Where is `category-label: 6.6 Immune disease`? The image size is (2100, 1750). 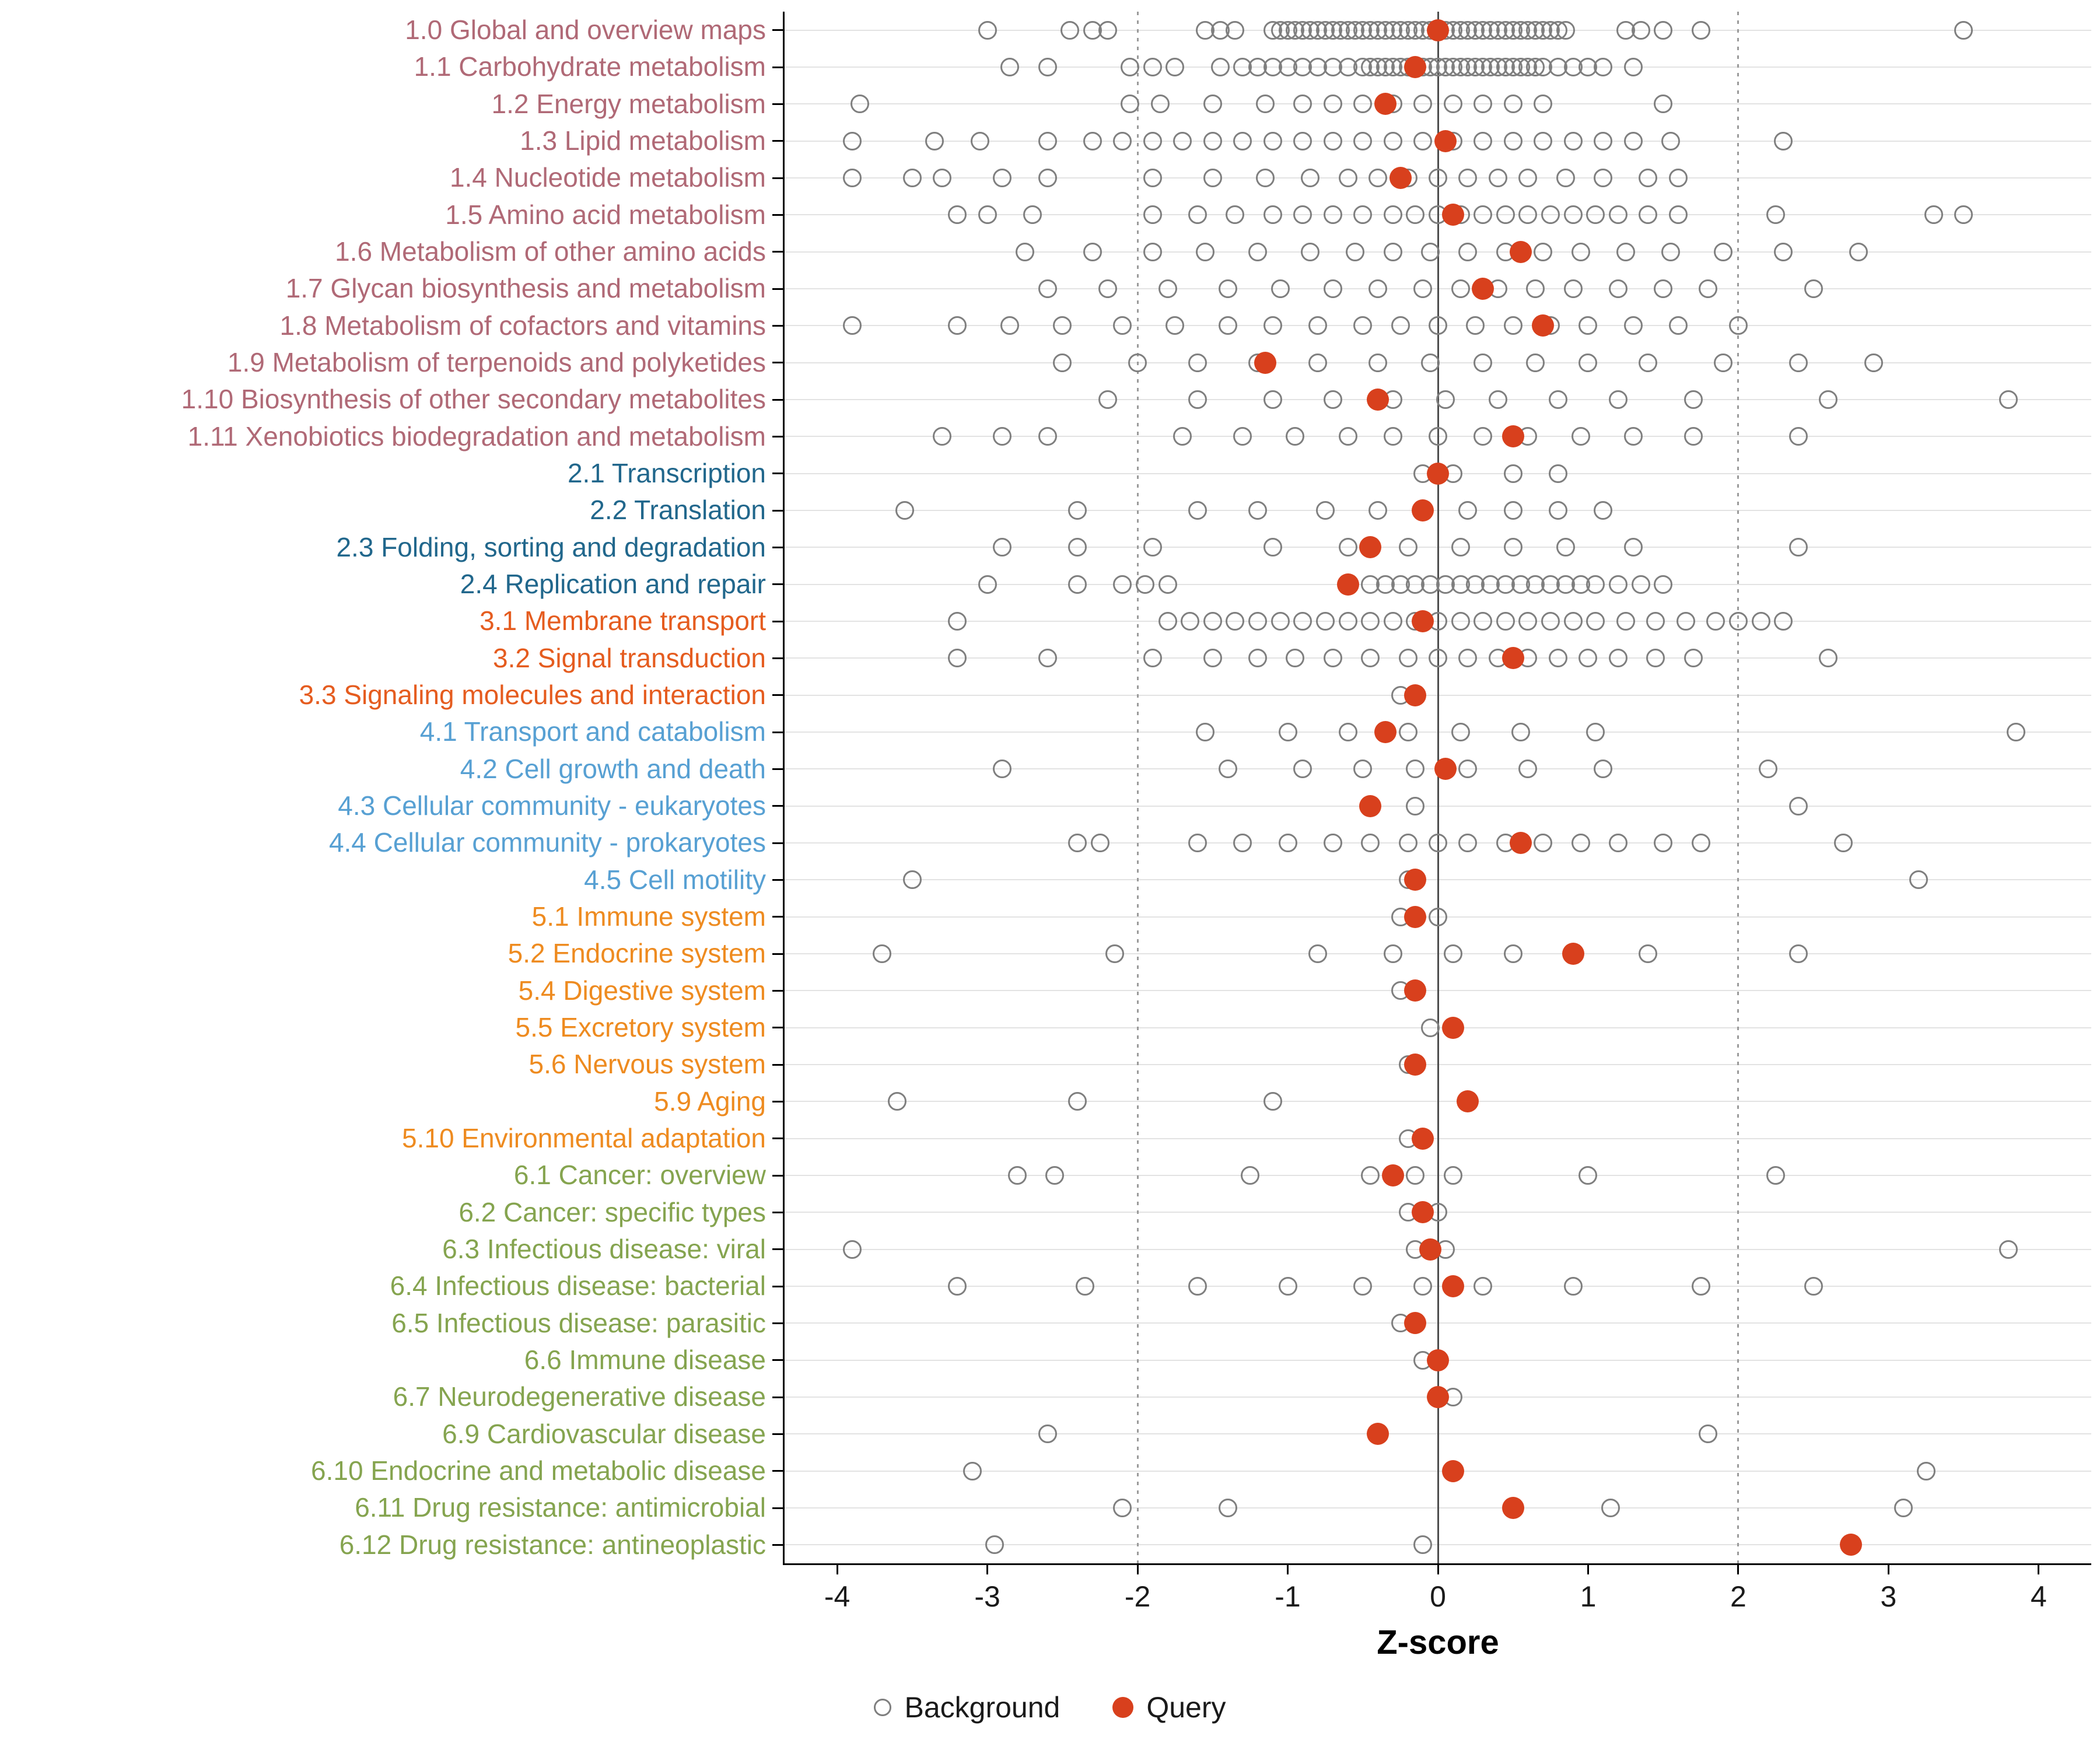 category-label: 6.6 Immune disease is located at coordinates (645, 1360).